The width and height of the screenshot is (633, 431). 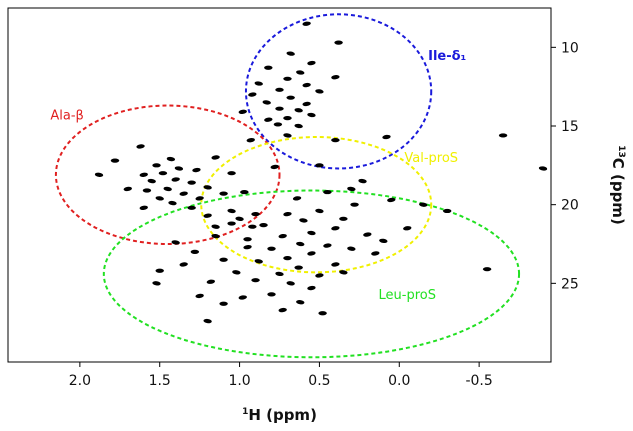 I want to click on x-tick-label: 0.0, so click(x=399, y=381).